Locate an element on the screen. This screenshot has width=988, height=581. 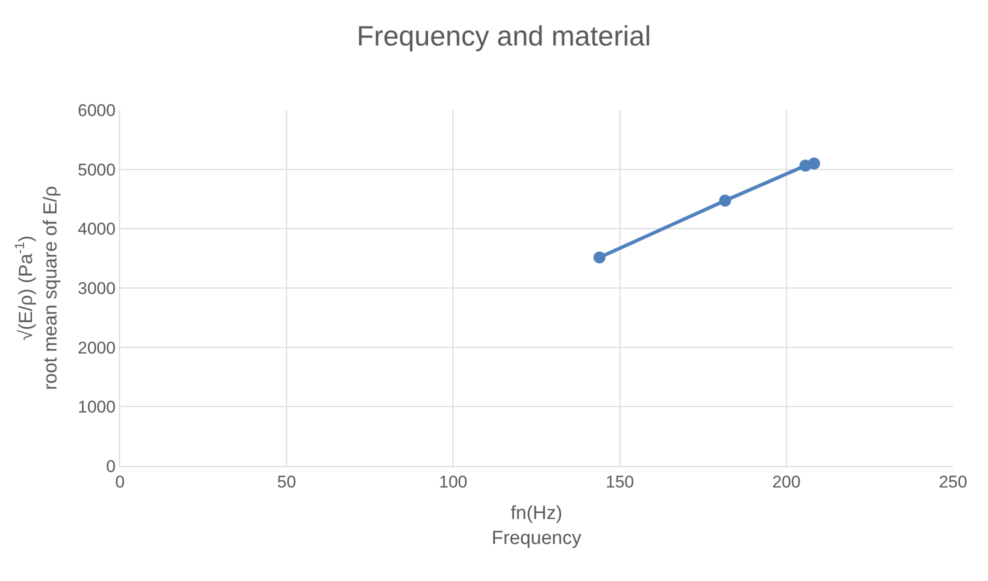
y-tick-label: 2000 is located at coordinates (97, 348).